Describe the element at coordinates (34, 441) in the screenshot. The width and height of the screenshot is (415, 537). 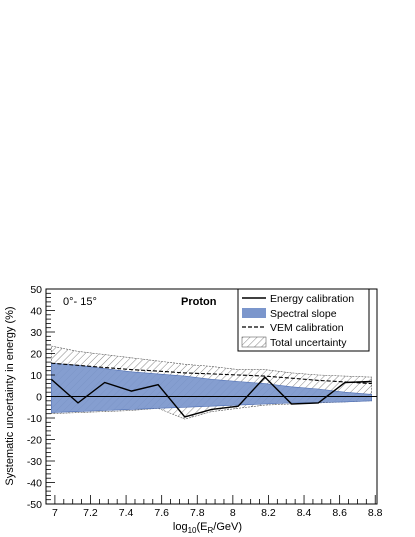
I see `y-tick-label: -20` at that location.